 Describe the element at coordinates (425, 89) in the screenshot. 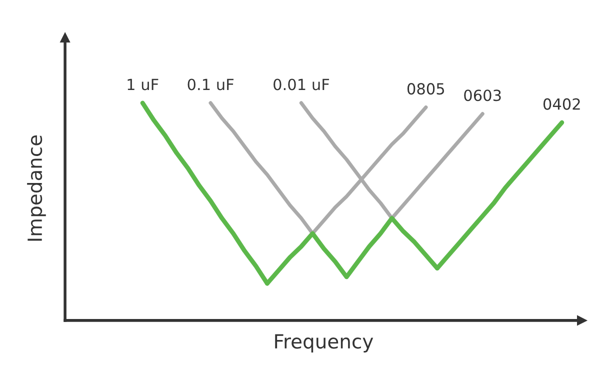

I see `series-label: 0805` at that location.